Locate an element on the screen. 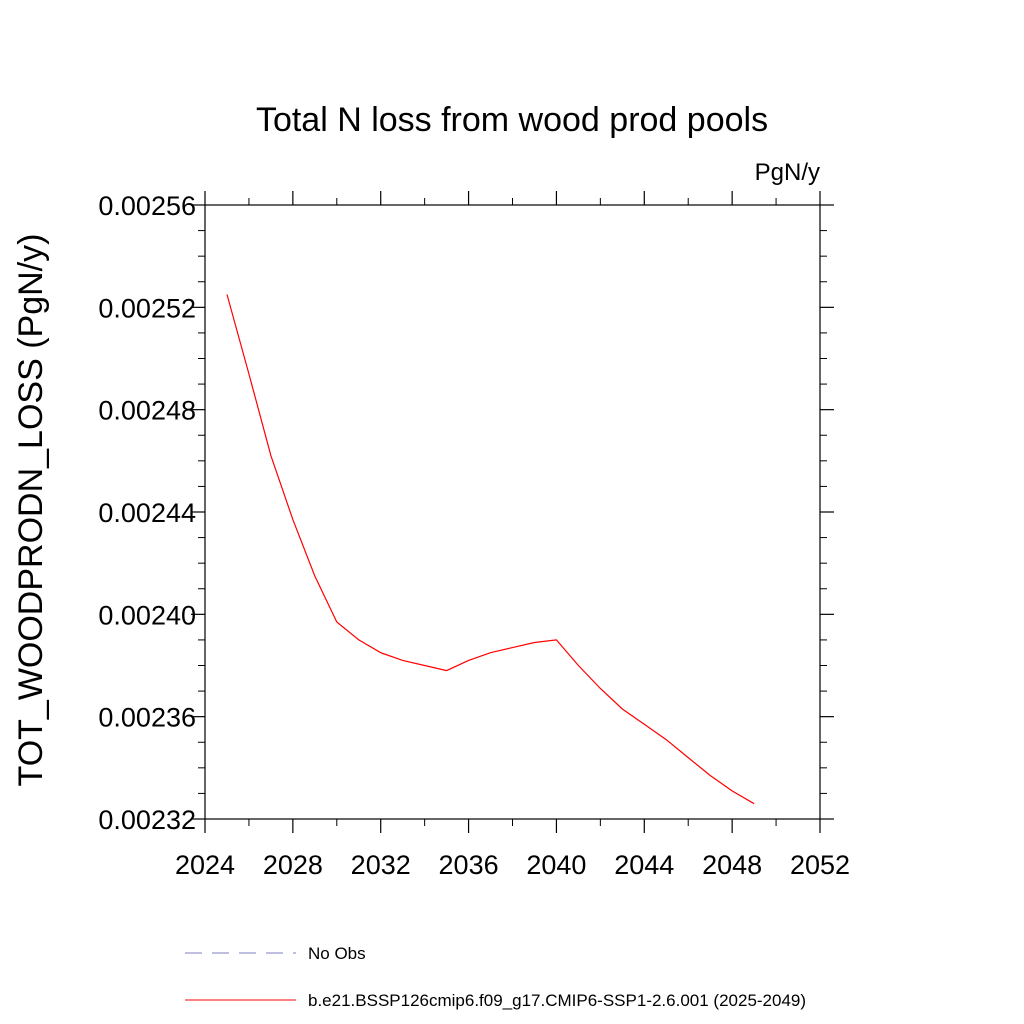 The height and width of the screenshot is (1024, 1024). chart-title: Total N loss from wood prod pools is located at coordinates (512, 120).